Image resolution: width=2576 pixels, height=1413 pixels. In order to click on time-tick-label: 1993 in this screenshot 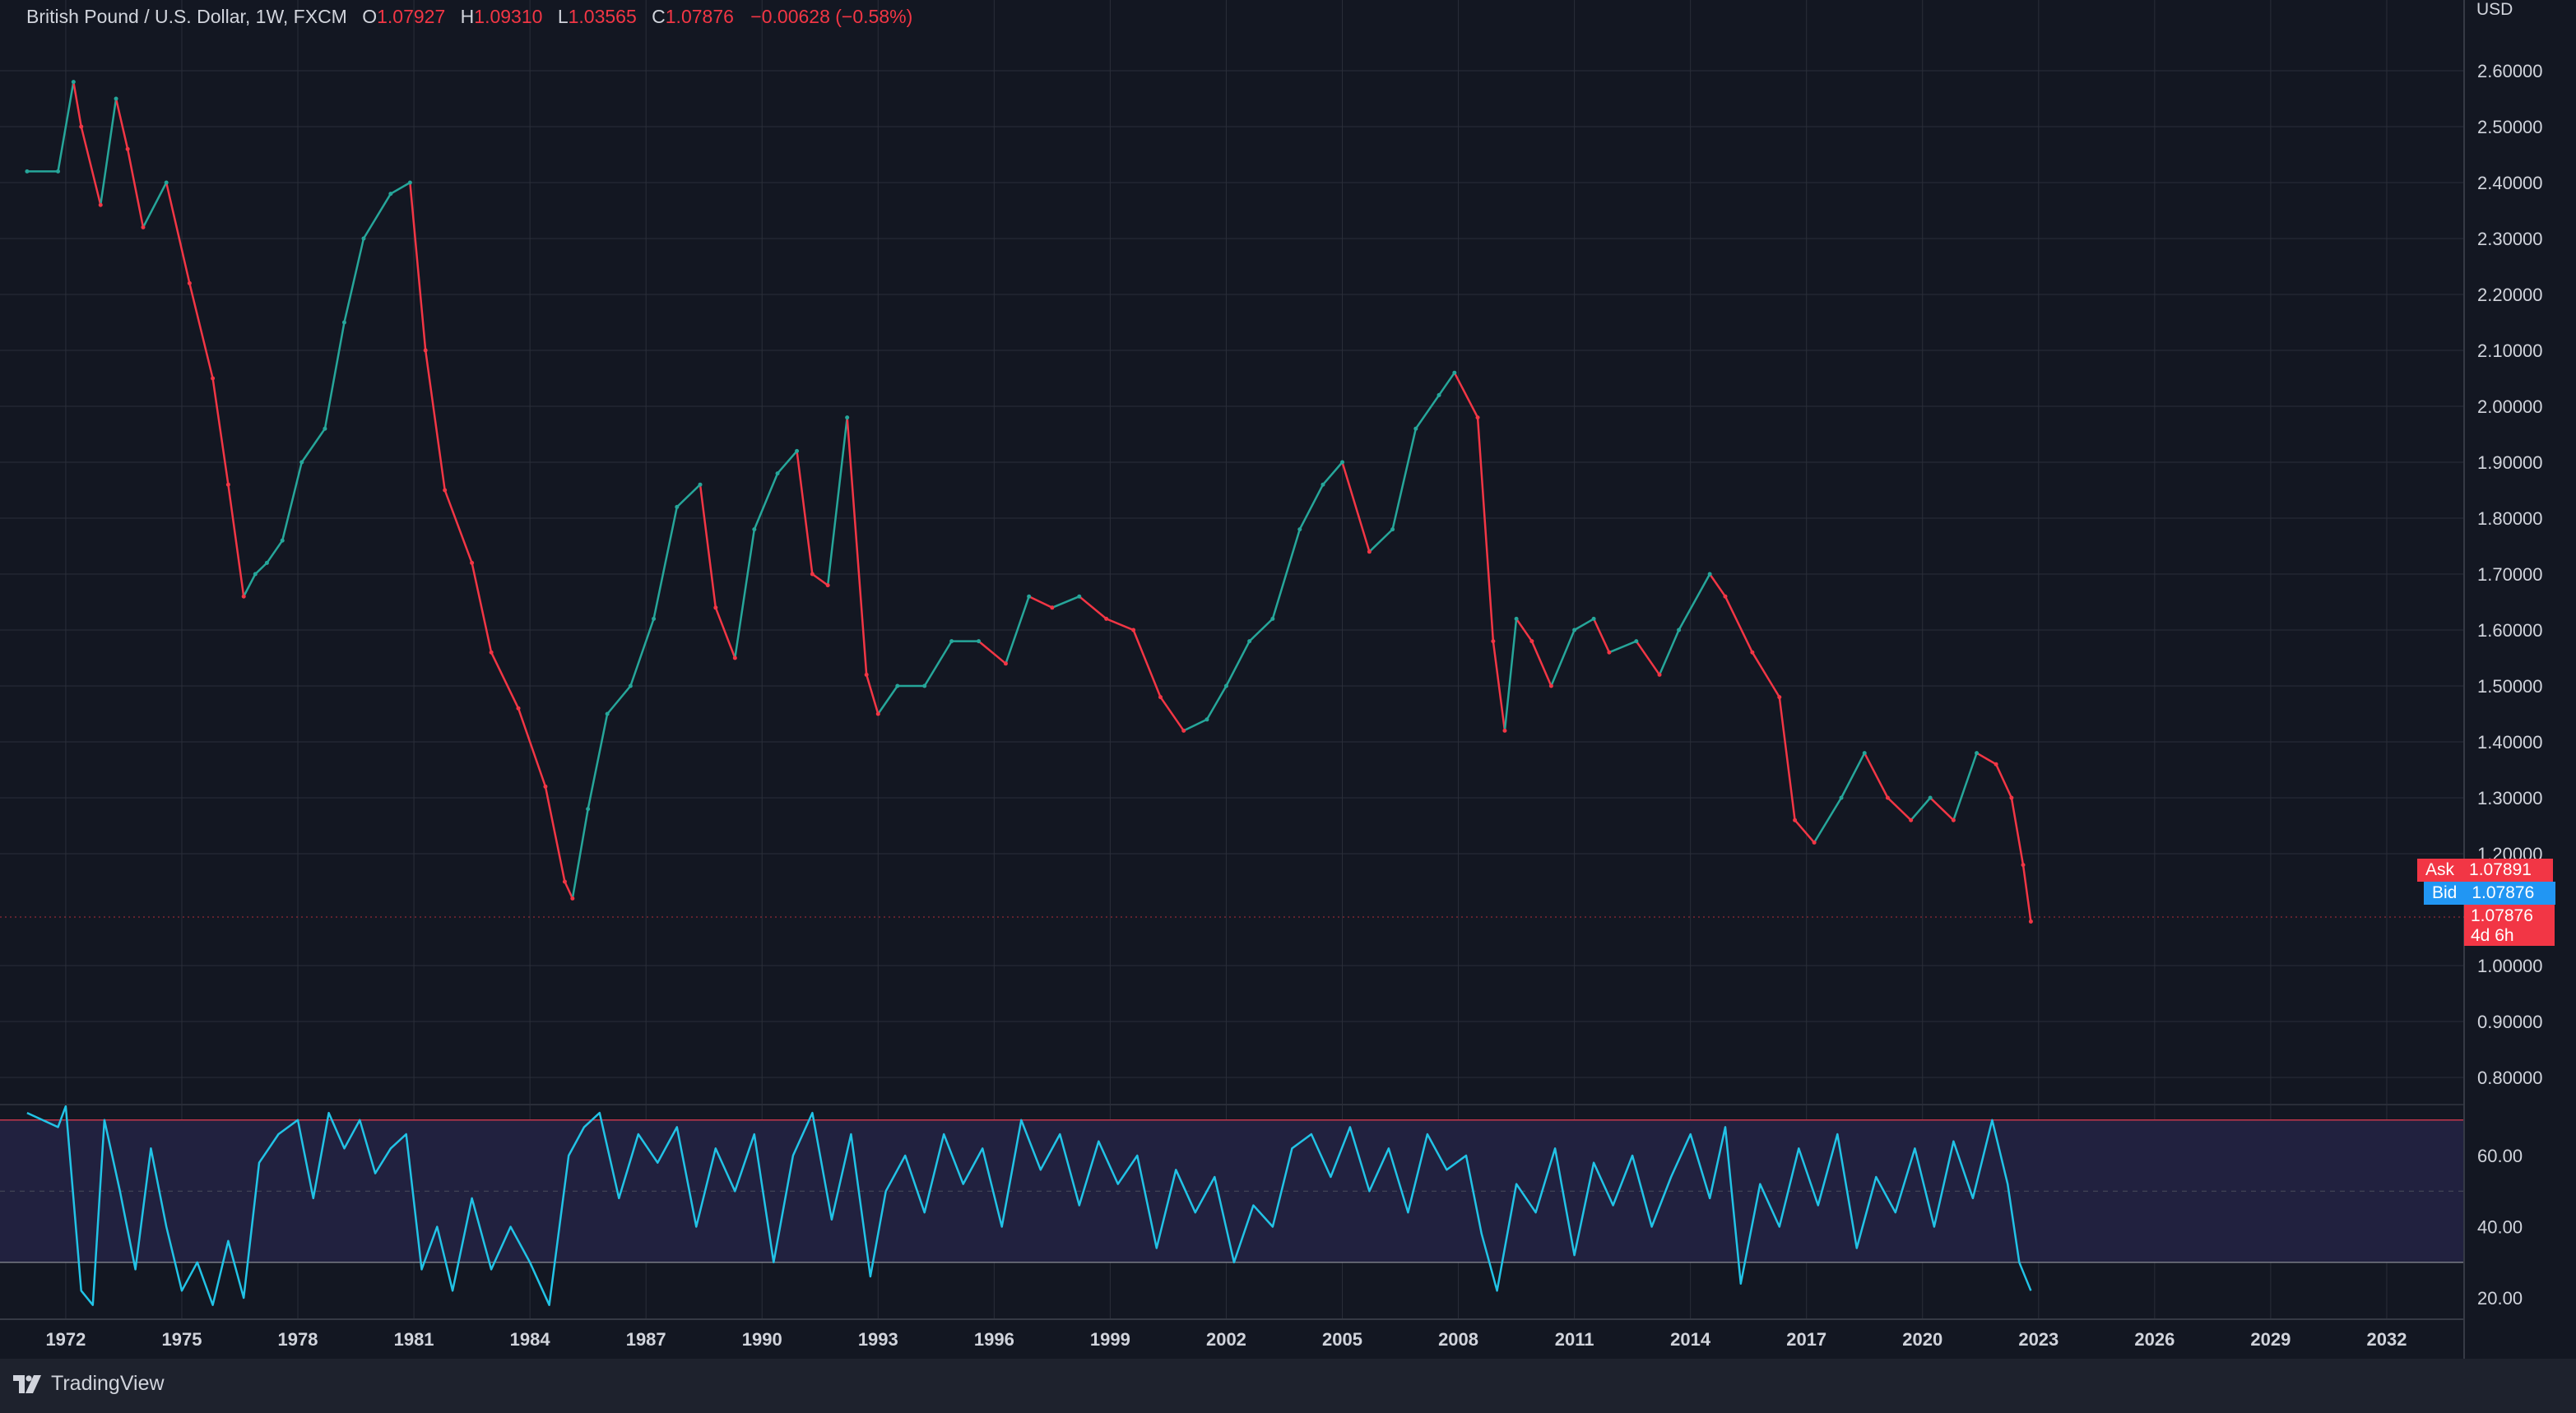, I will do `click(878, 1339)`.